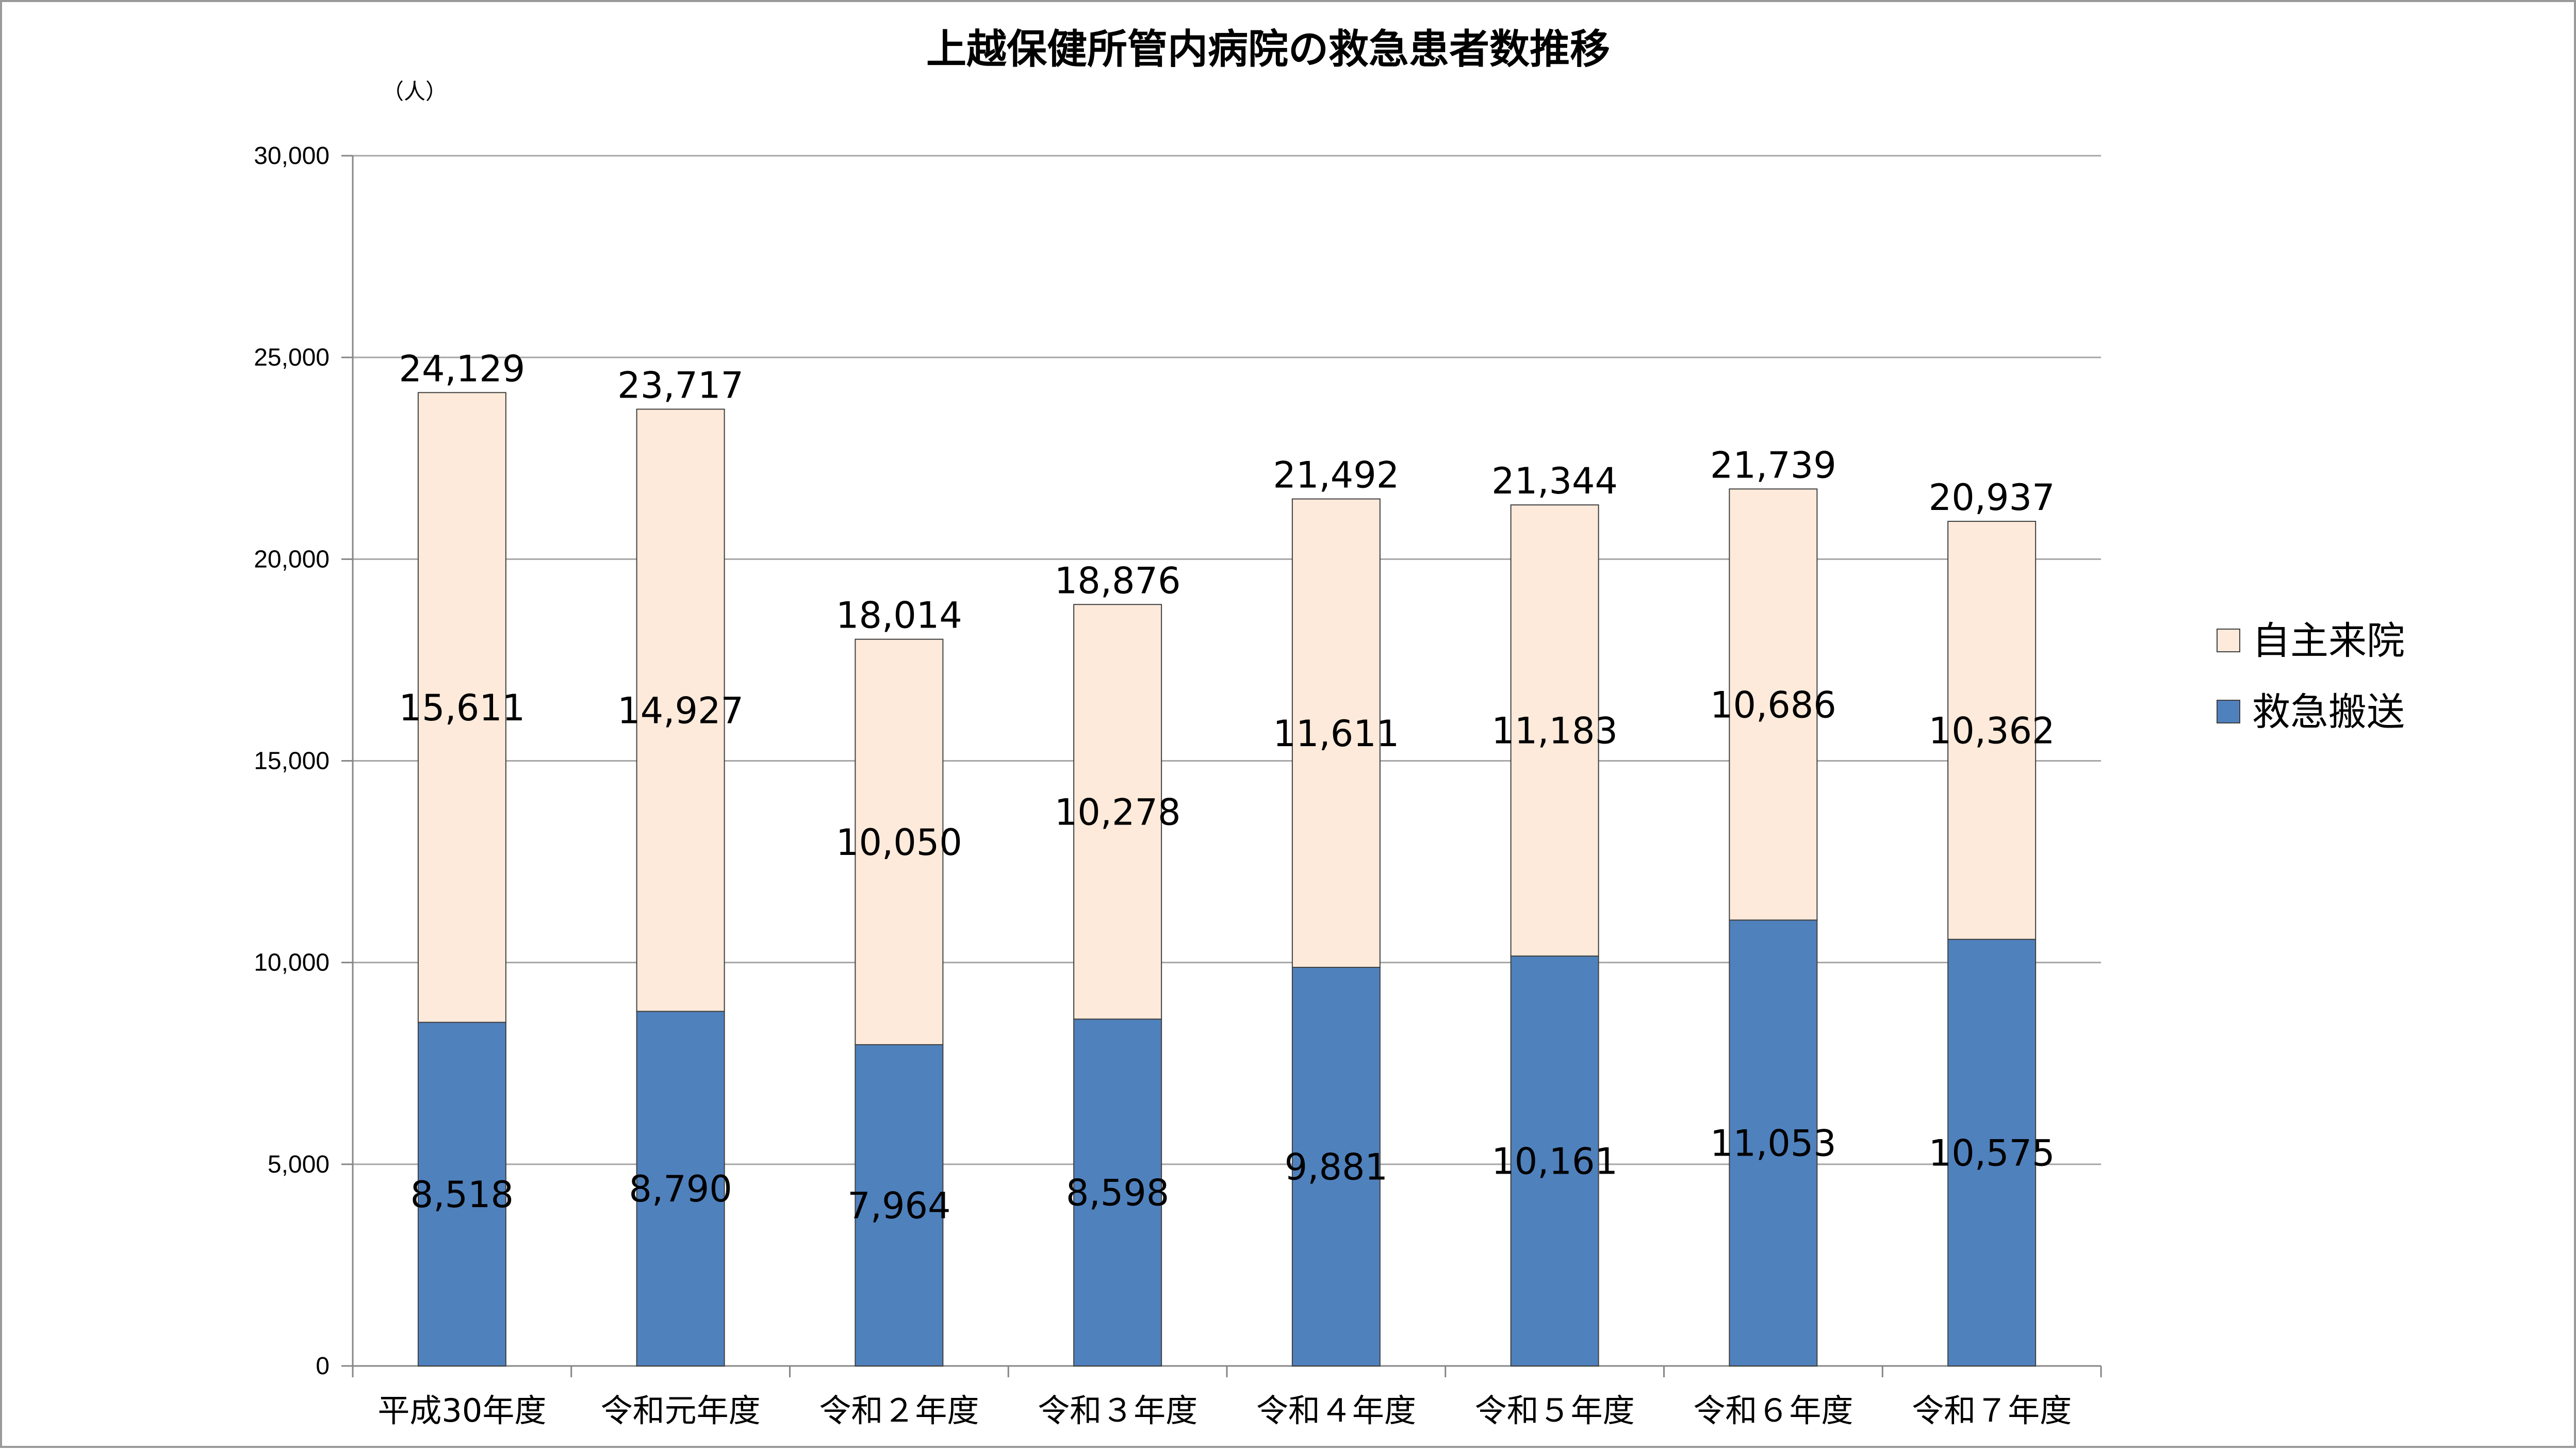 Image resolution: width=2576 pixels, height=1450 pixels. What do you see at coordinates (292, 963) in the screenshot?
I see `y-tick-label: 10,000` at bounding box center [292, 963].